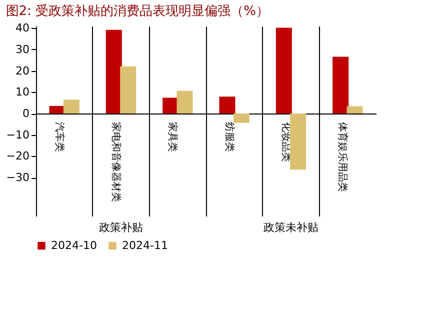  Describe the element at coordinates (116, 162) in the screenshot. I see `x-tick-label: 家电和音像器材类` at that location.